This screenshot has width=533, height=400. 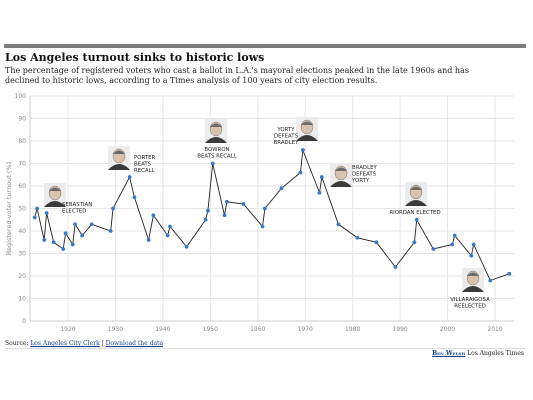 I want to click on x-tick-label: 2000, so click(x=447, y=329).